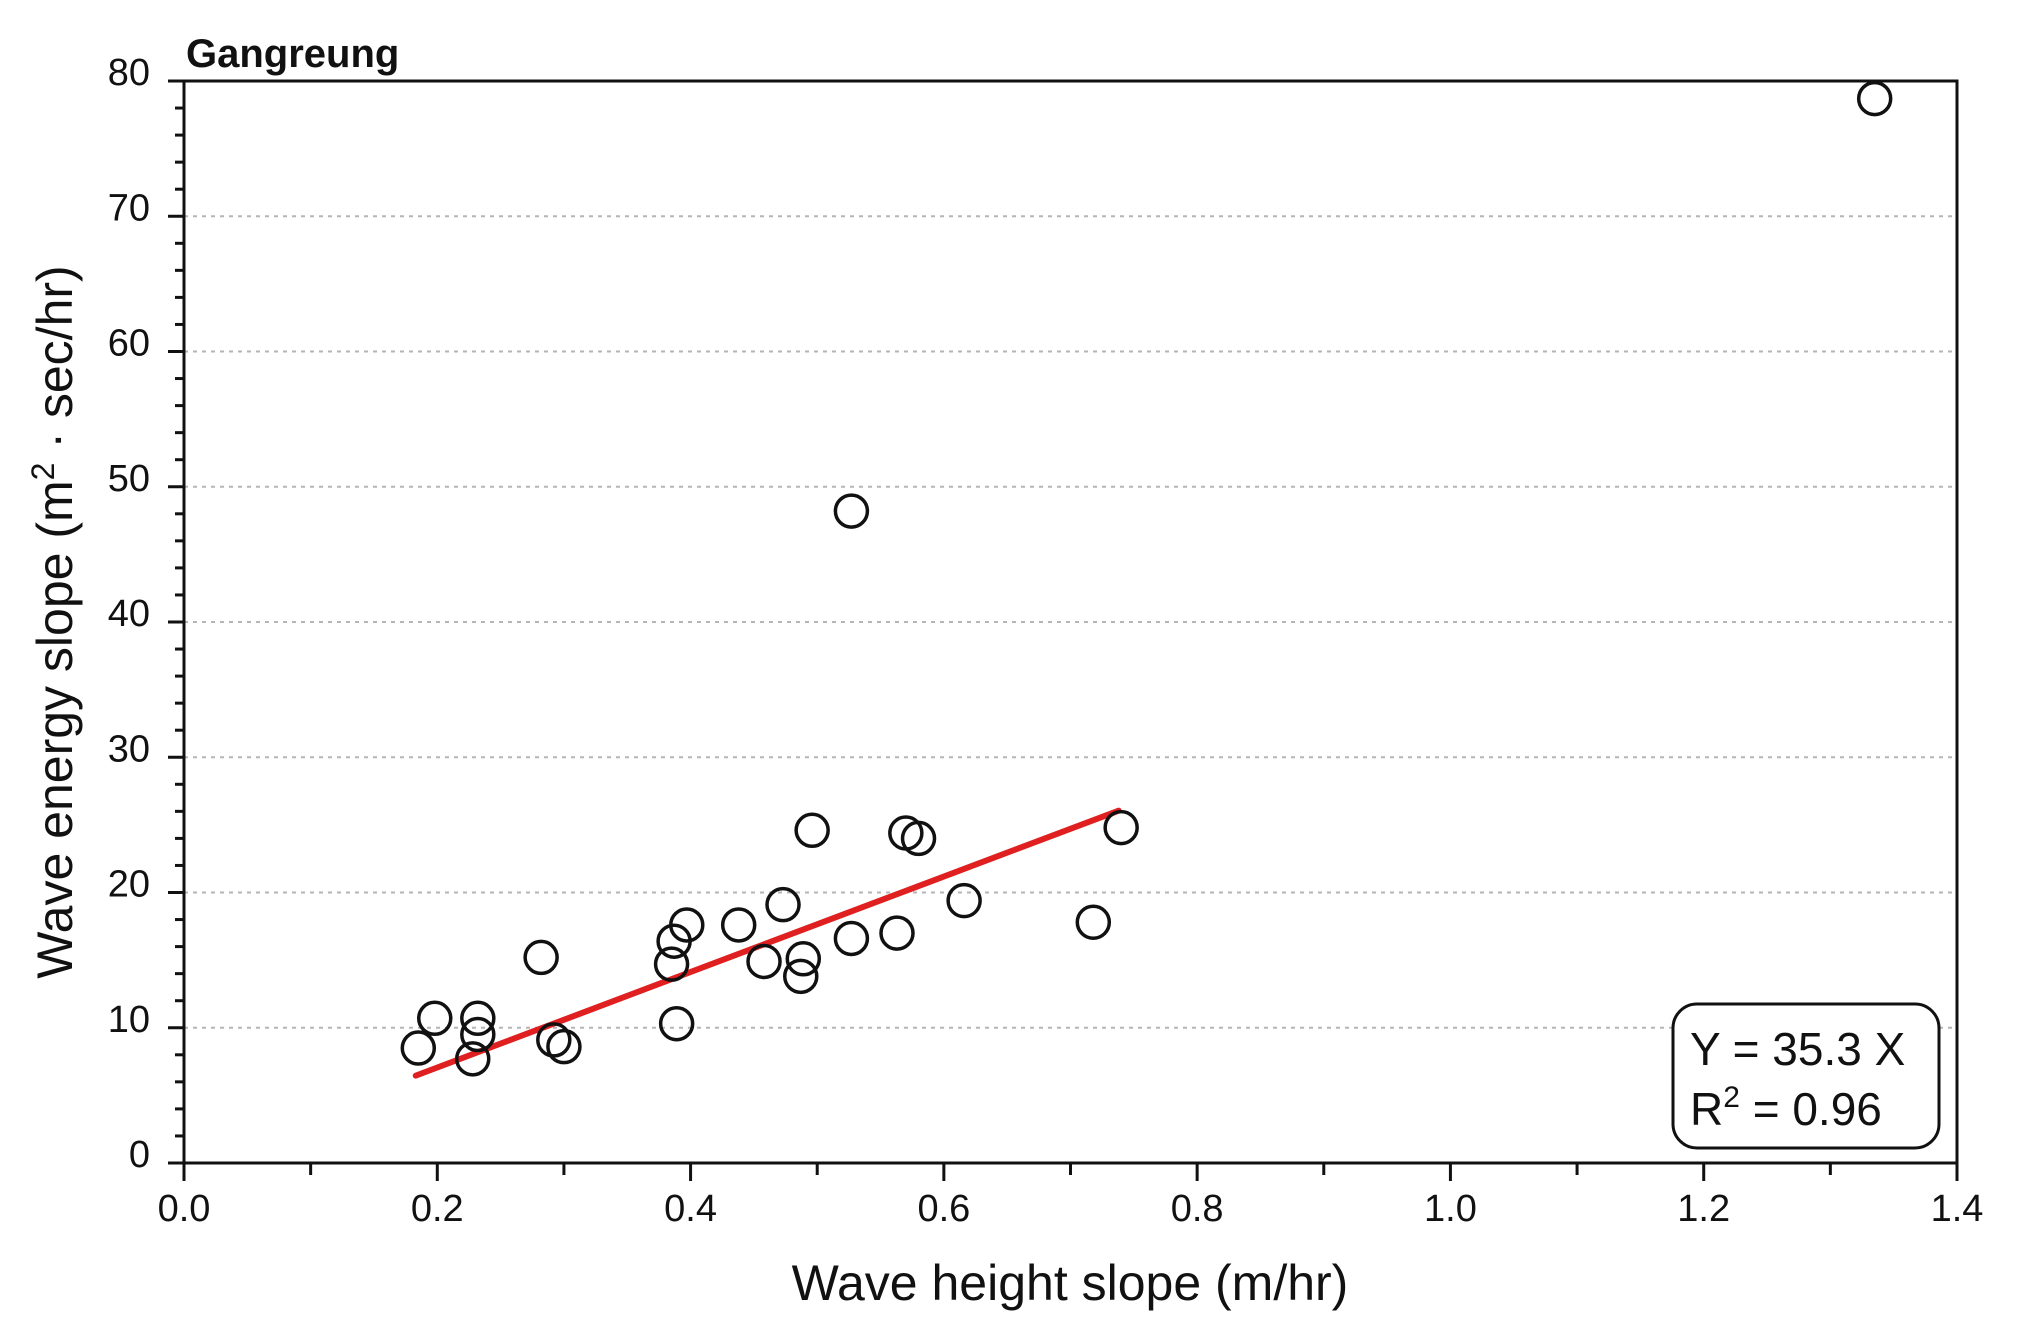 The width and height of the screenshot is (2029, 1337). I want to click on y-tick-label: 40, so click(129, 614).